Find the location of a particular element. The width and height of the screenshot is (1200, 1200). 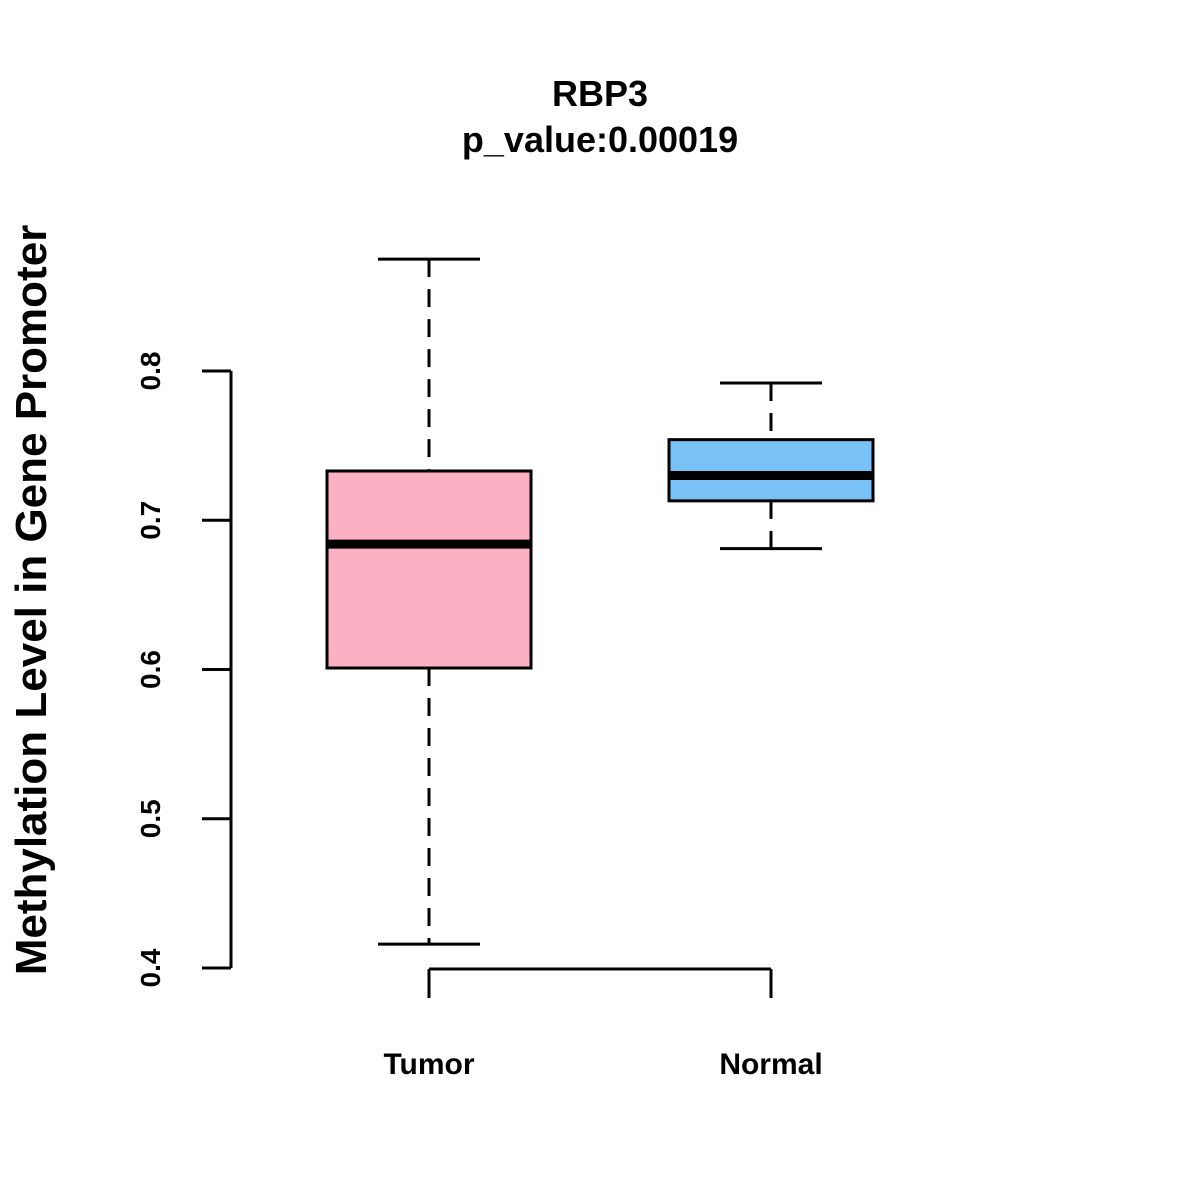

box-group-tumor is located at coordinates (429, 601).